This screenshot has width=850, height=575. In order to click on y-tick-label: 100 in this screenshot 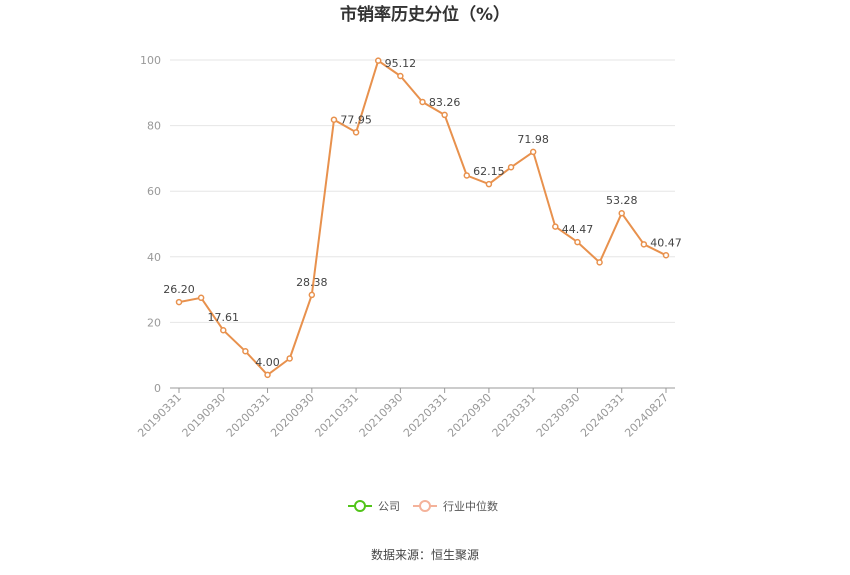, I will do `click(150, 60)`.